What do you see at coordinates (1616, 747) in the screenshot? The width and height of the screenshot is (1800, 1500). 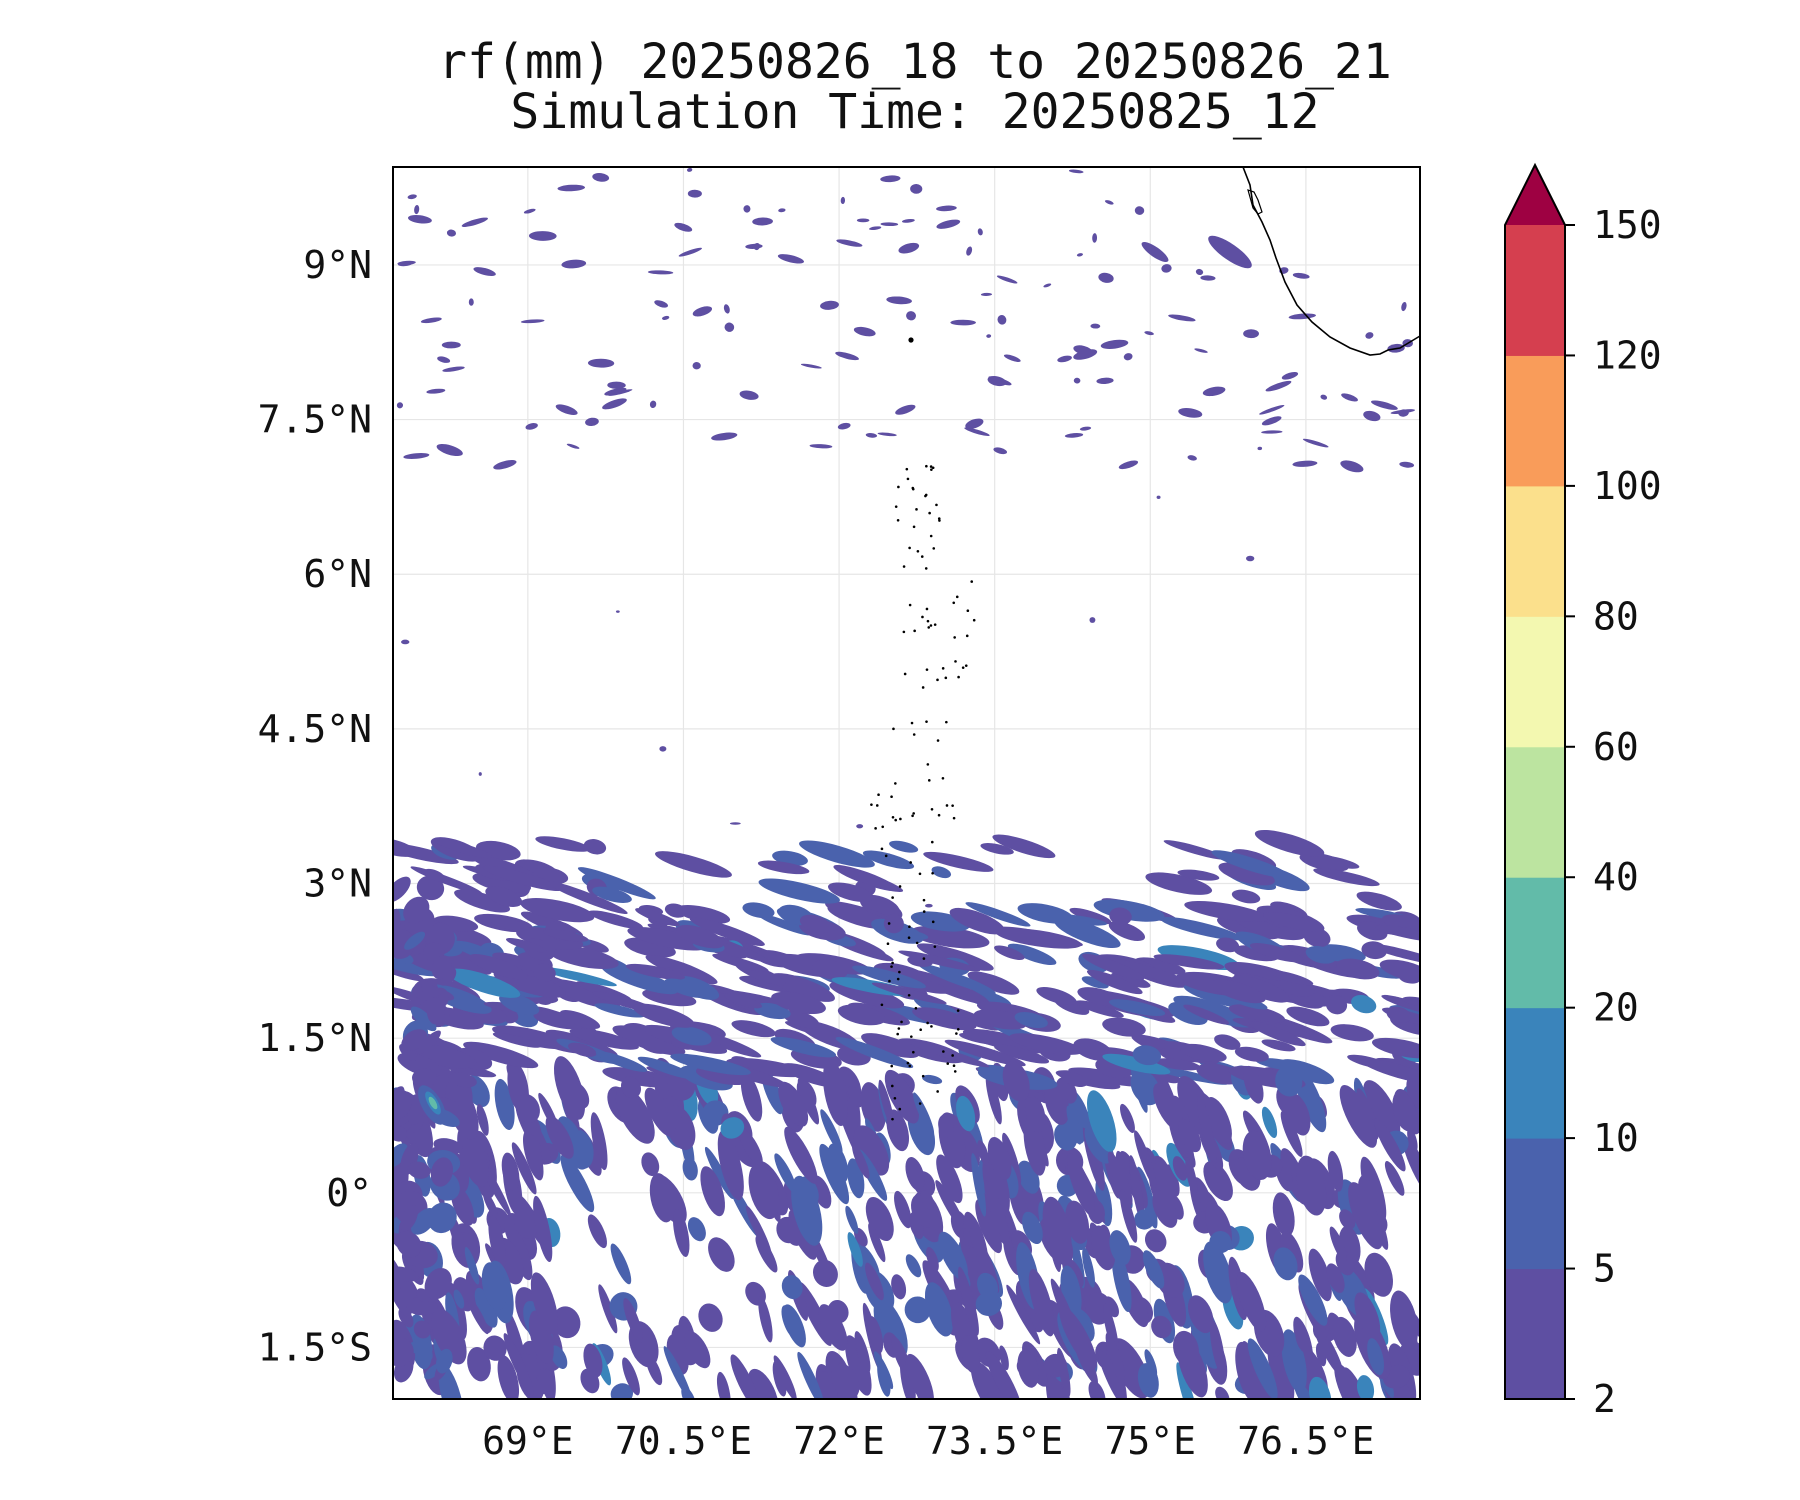 I see `colorbar-tick-label: 60` at bounding box center [1616, 747].